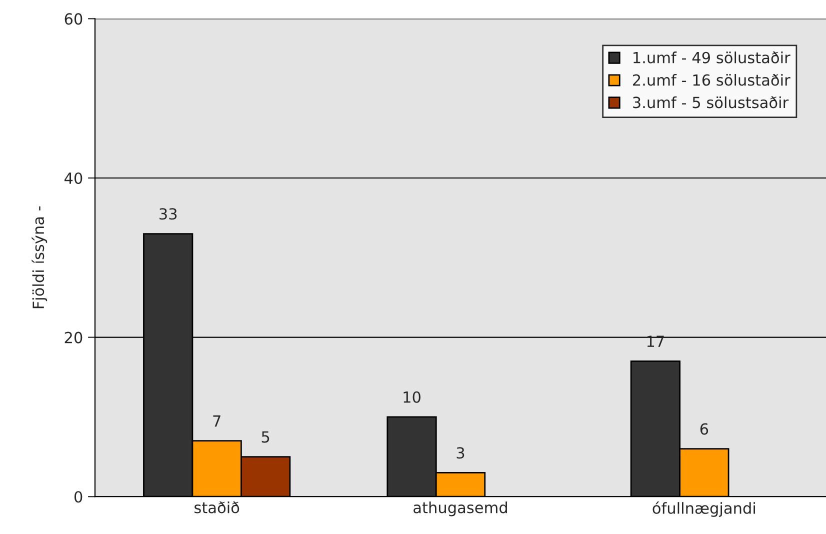 Image resolution: width=826 pixels, height=534 pixels. I want to click on y-tick-label: 20, so click(73, 338).